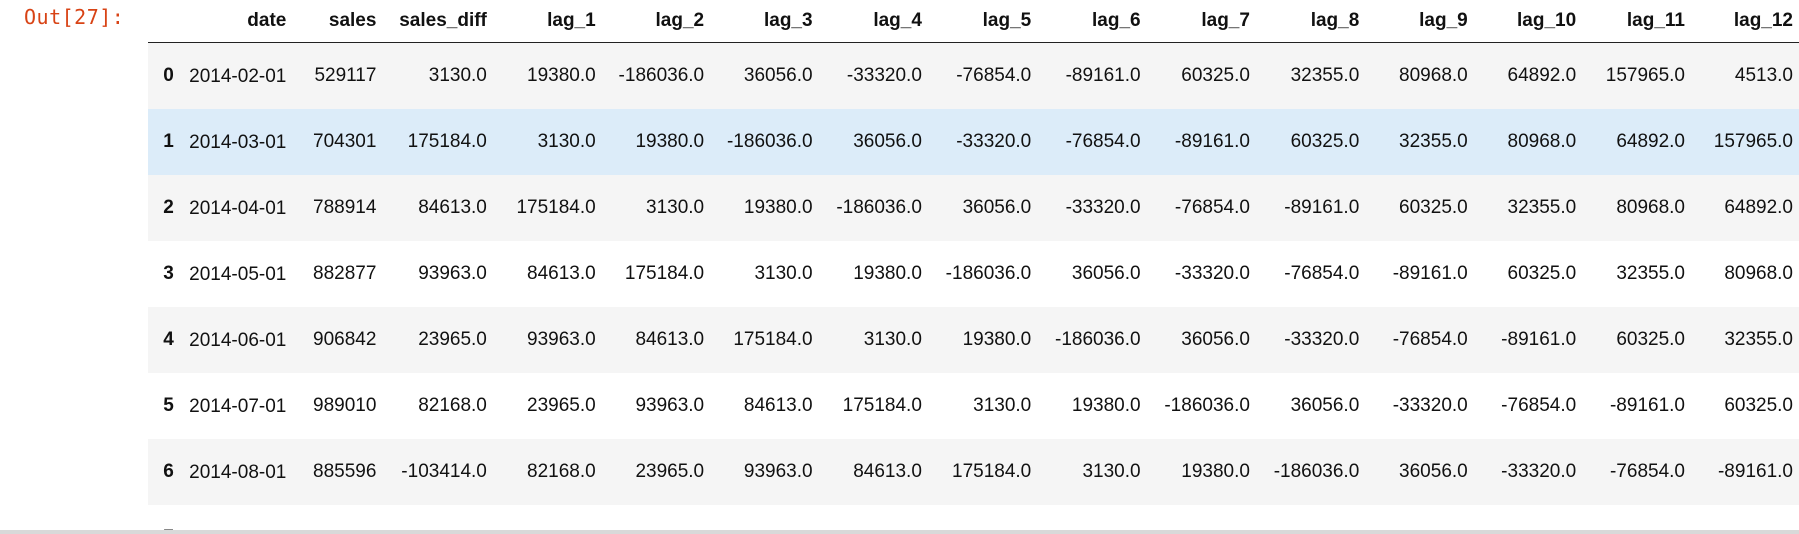  I want to click on table-row: 72014-, so click(973, 517).